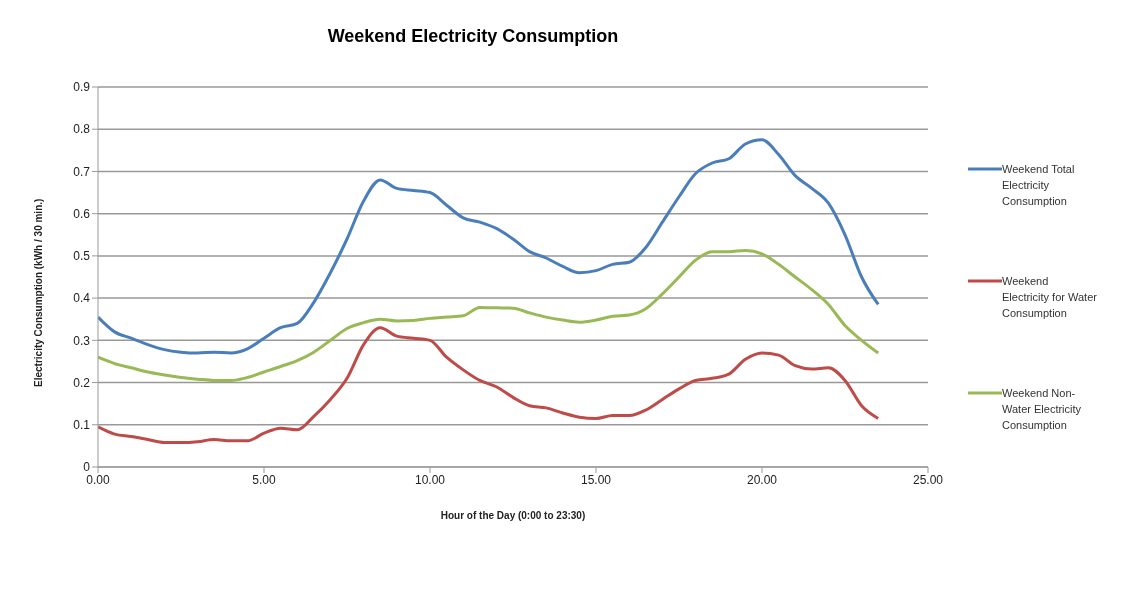 The width and height of the screenshot is (1133, 606). I want to click on y-tick-label: 0.9, so click(82, 87).